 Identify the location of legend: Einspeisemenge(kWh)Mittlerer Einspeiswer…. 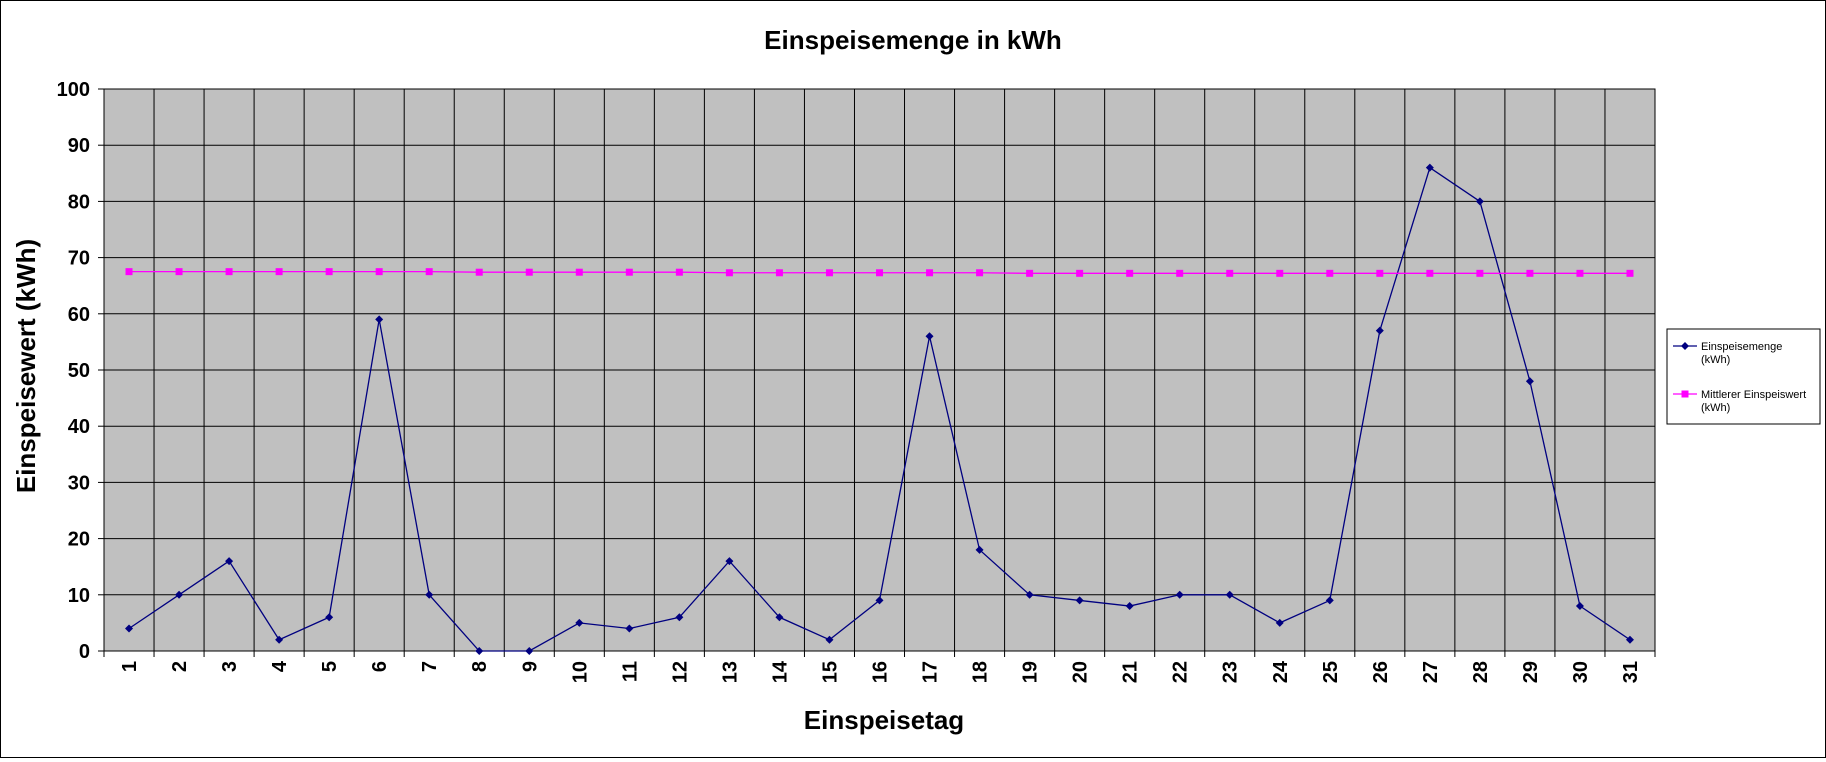
(1743, 376).